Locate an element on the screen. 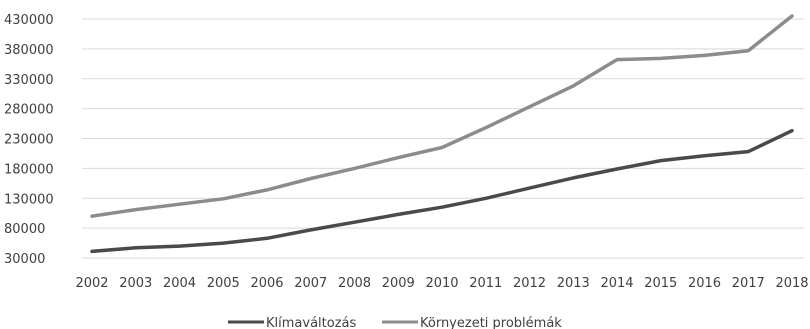  x-tick-label: 2011 is located at coordinates (485, 283).